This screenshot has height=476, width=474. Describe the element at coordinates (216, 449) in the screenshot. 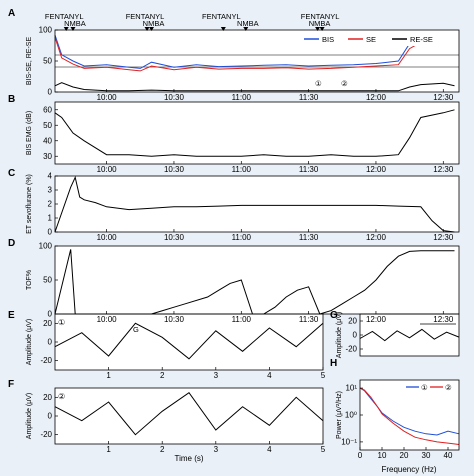

I see `panel-f-xtick-label: 3` at that location.